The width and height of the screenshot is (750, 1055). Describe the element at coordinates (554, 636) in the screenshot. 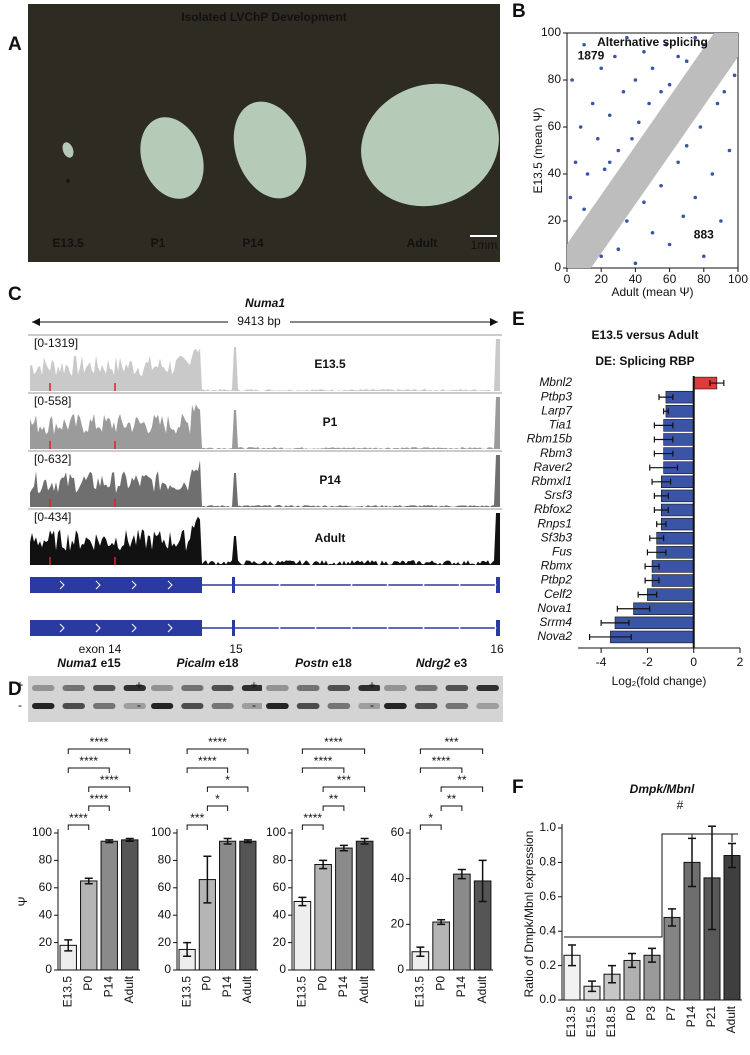

I see `category-label: Nova2` at that location.